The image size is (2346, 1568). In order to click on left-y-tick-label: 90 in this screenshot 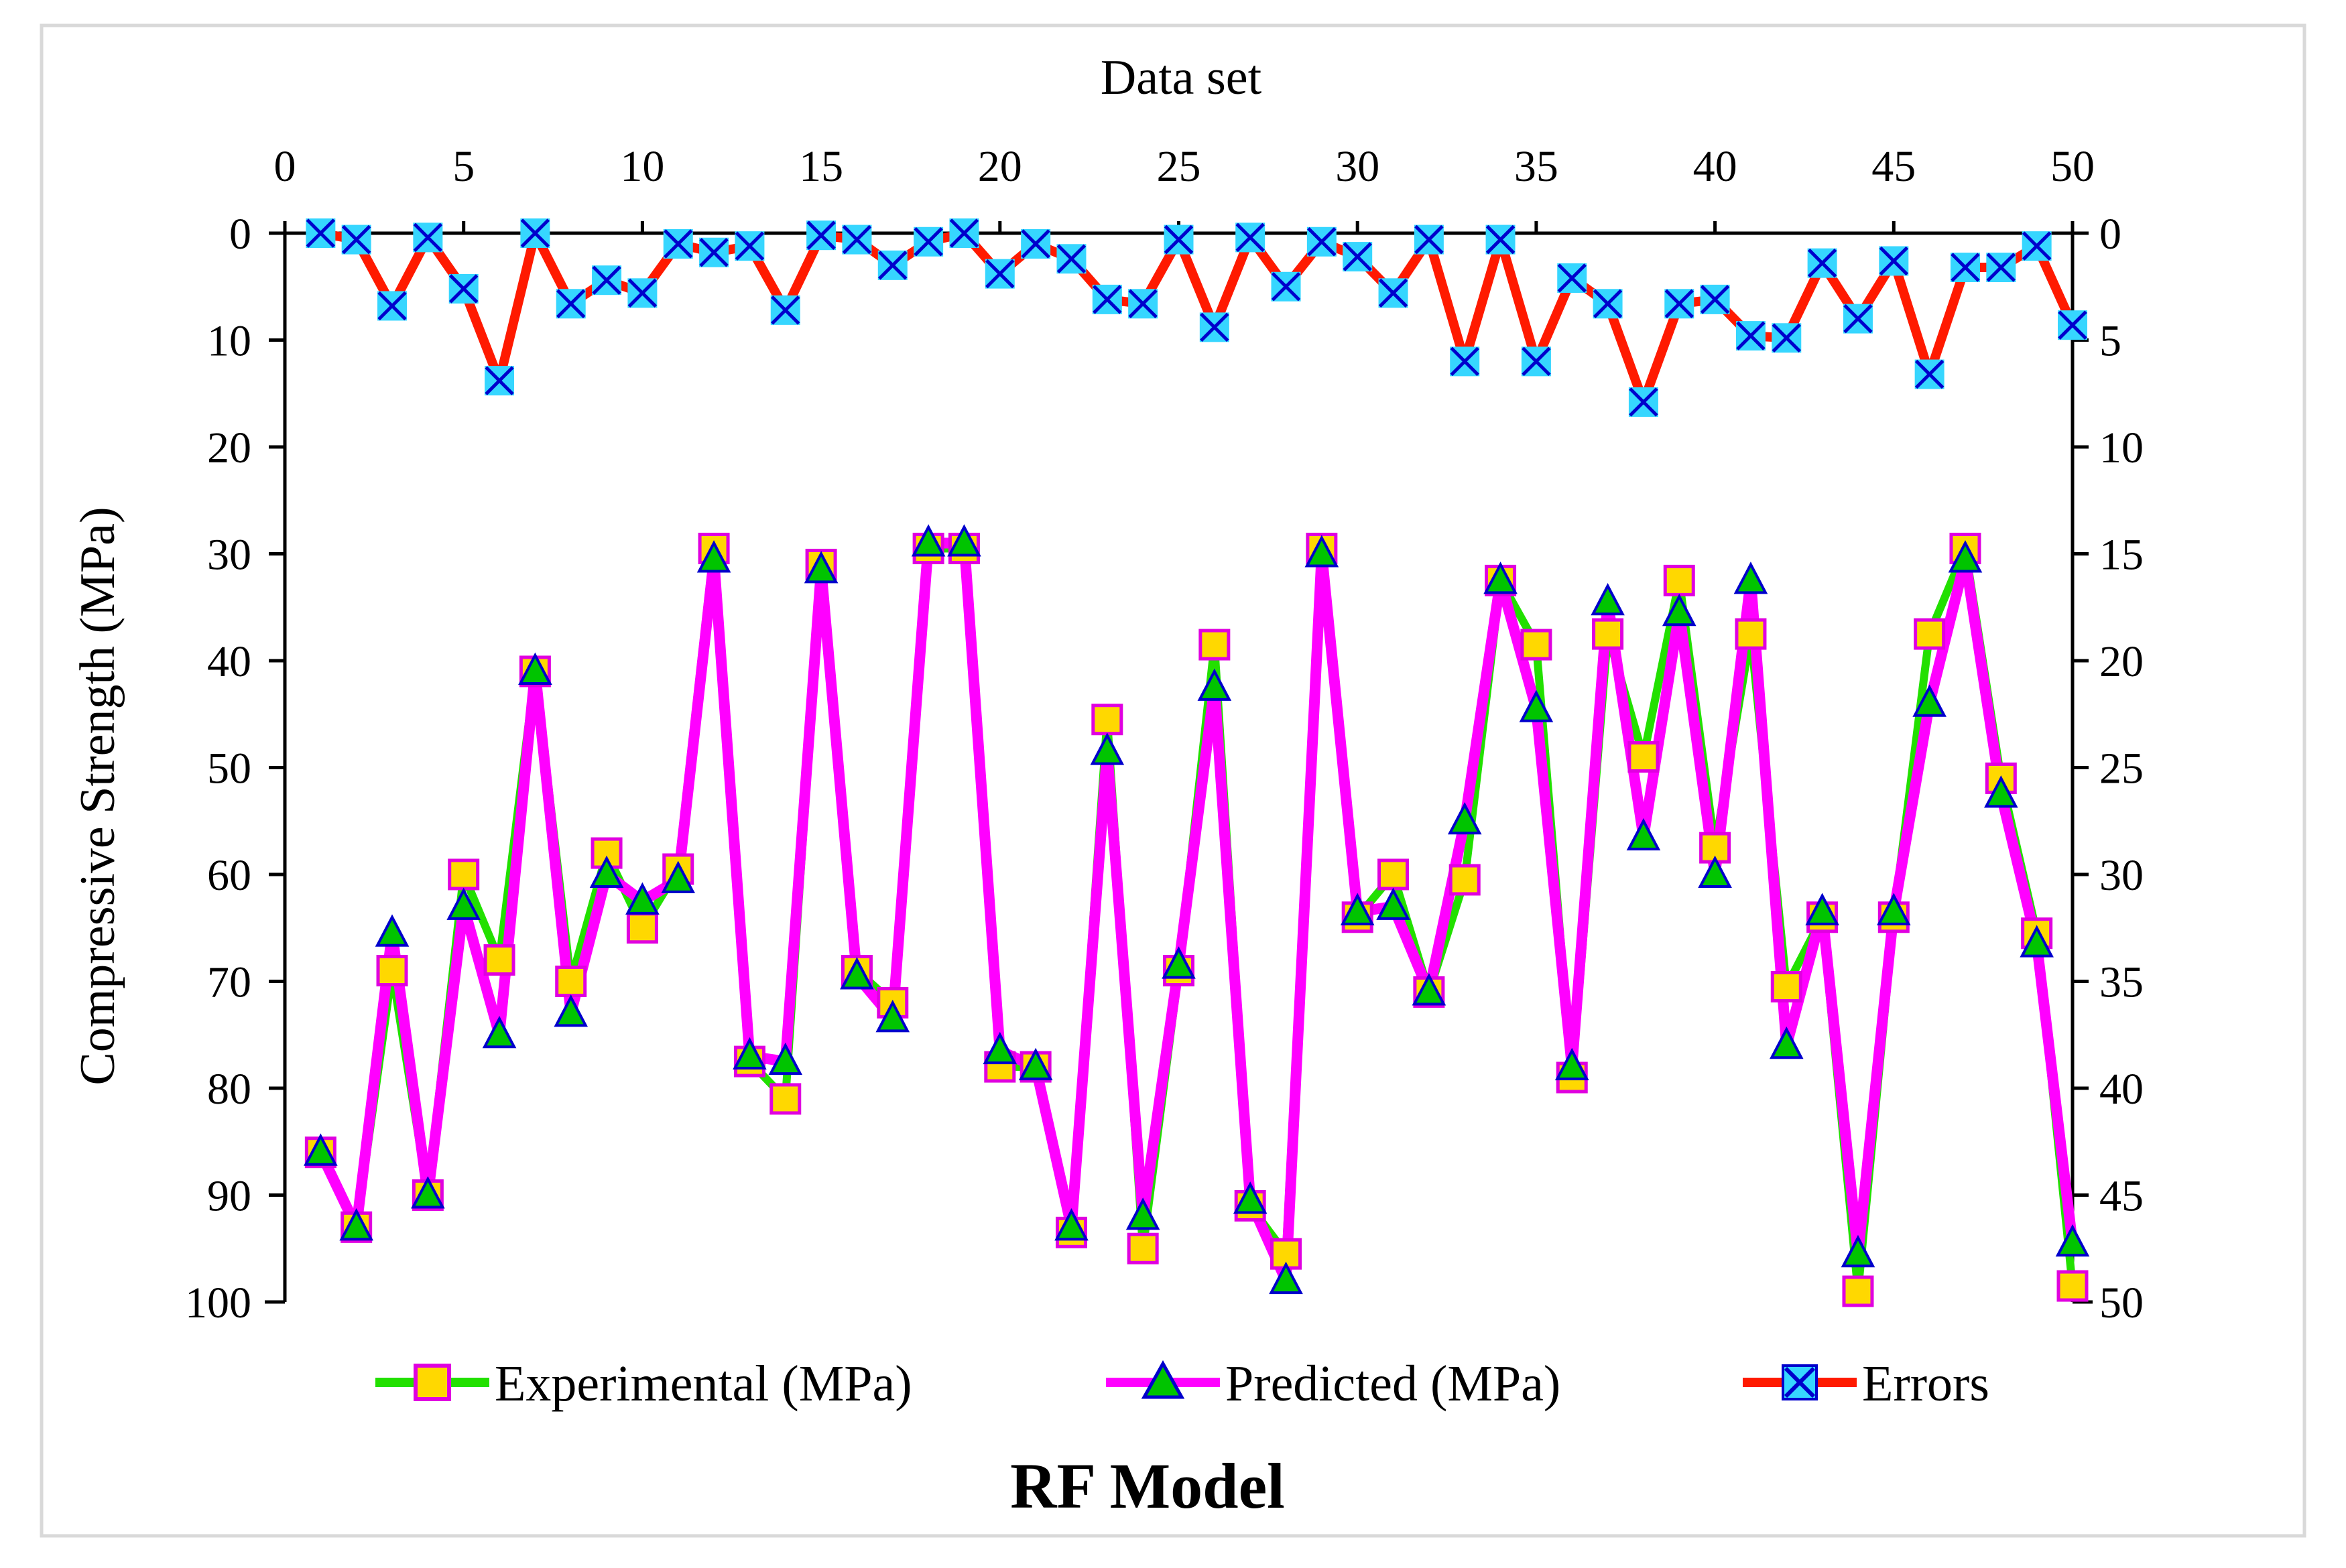, I will do `click(229, 1196)`.